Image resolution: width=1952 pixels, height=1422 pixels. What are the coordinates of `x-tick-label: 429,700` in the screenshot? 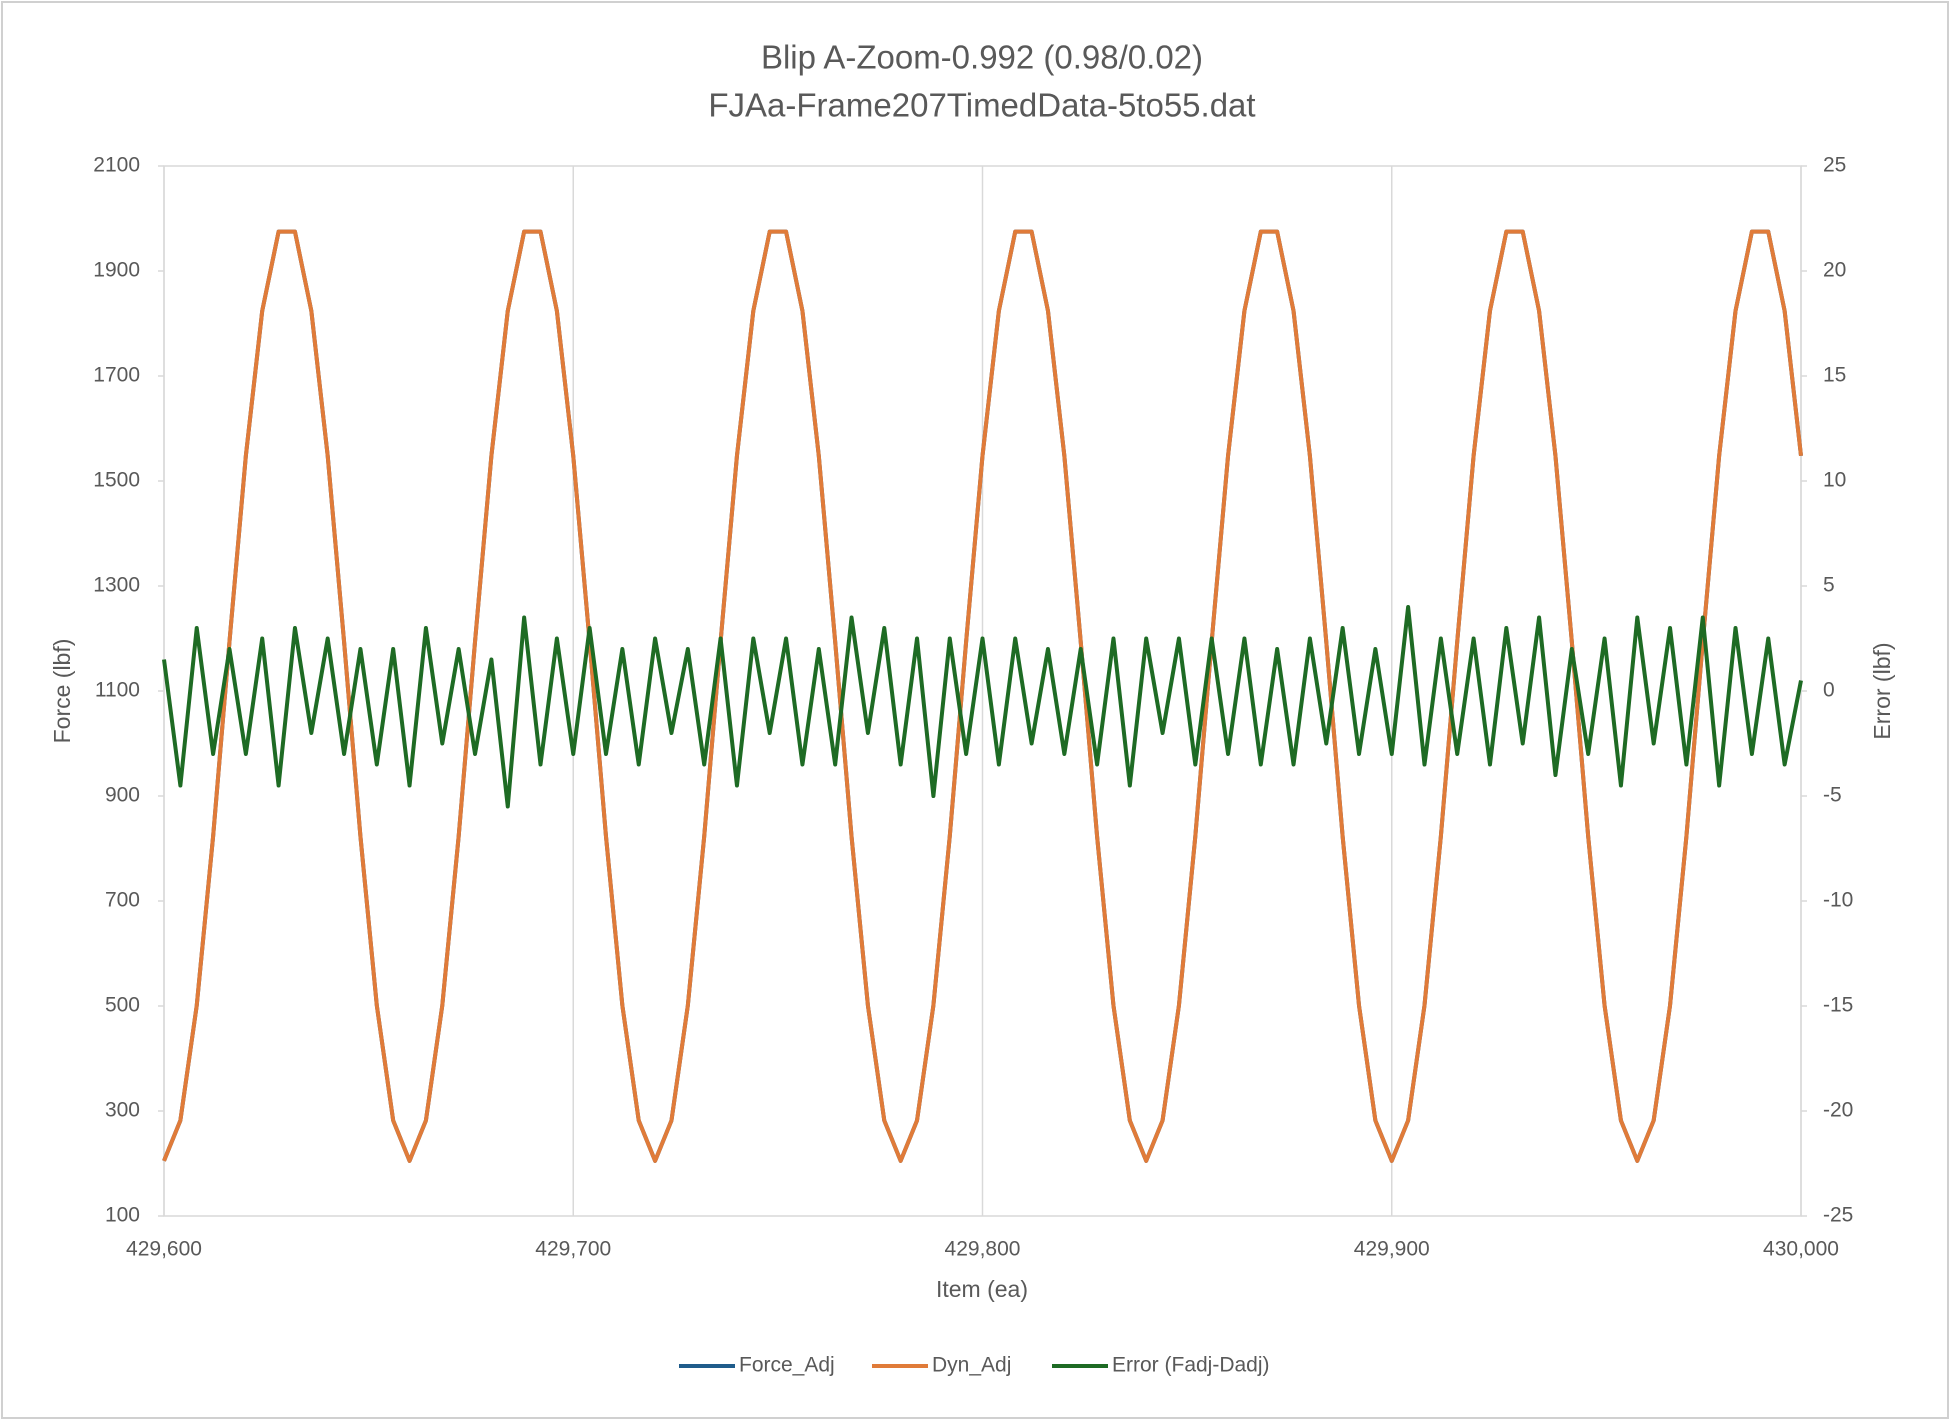 It's located at (573, 1249).